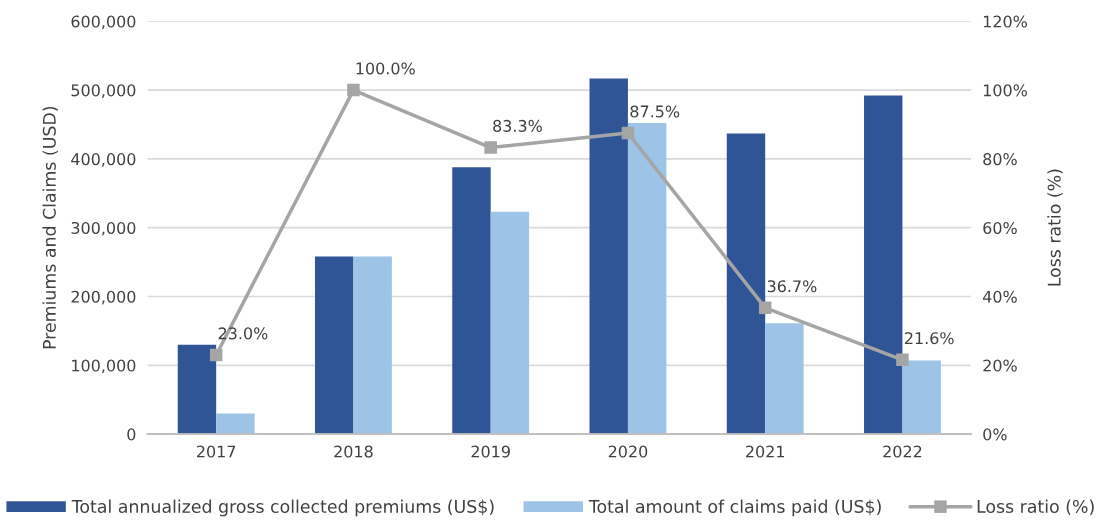  What do you see at coordinates (243, 333) in the screenshot?
I see `data-label: 23.0%` at bounding box center [243, 333].